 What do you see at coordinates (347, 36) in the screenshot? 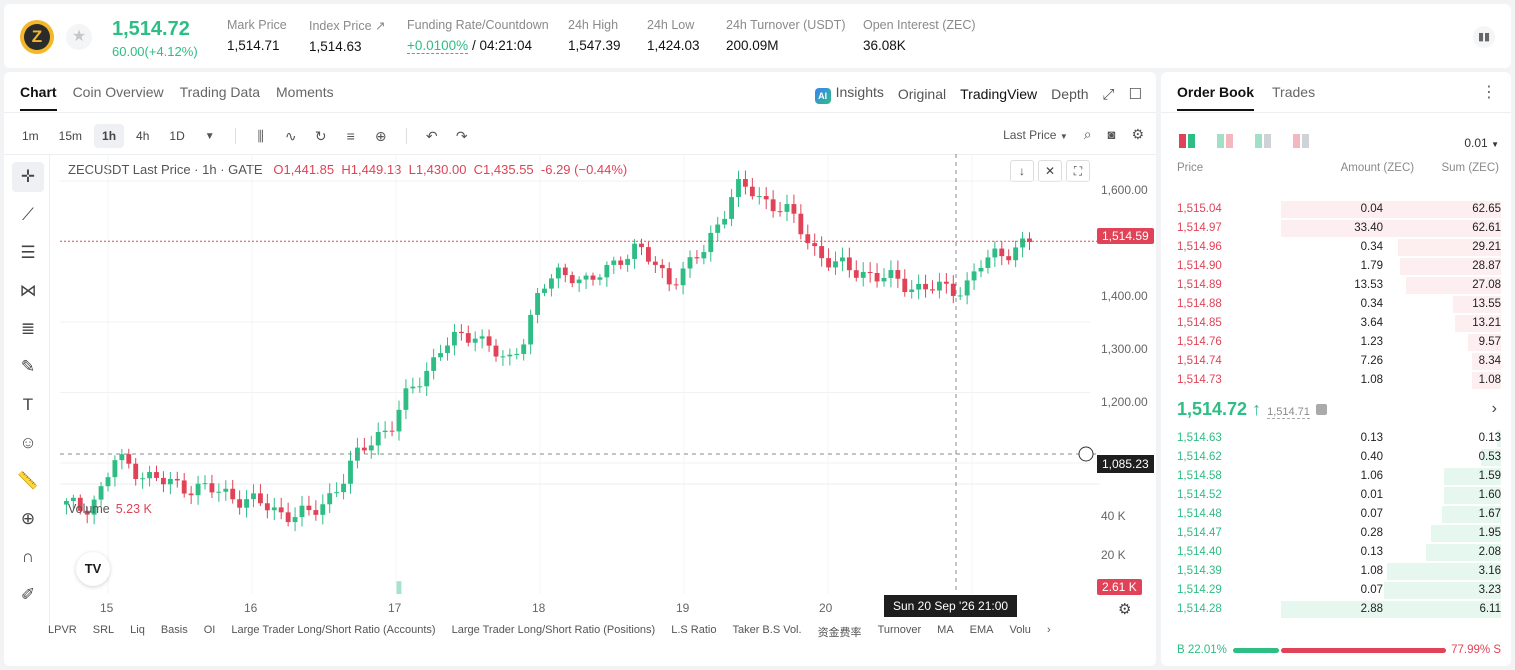
I see `stat-index-price: Index Price ↗ 1,514.63` at bounding box center [347, 36].